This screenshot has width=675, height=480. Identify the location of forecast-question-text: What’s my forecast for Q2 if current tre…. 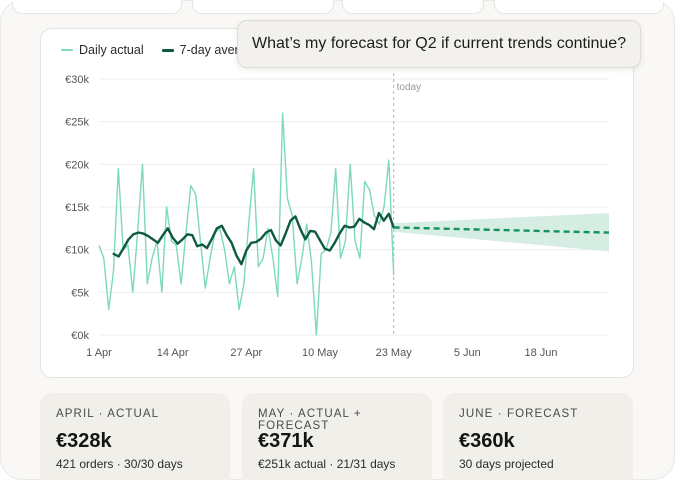
(439, 43).